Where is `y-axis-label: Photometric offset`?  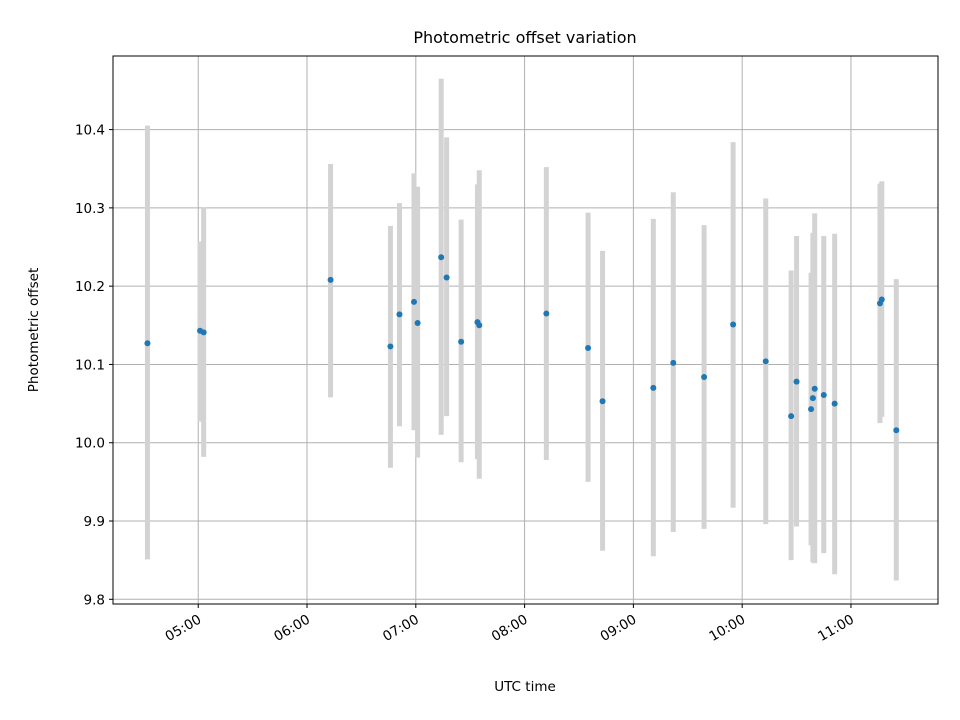 y-axis-label: Photometric offset is located at coordinates (34, 330).